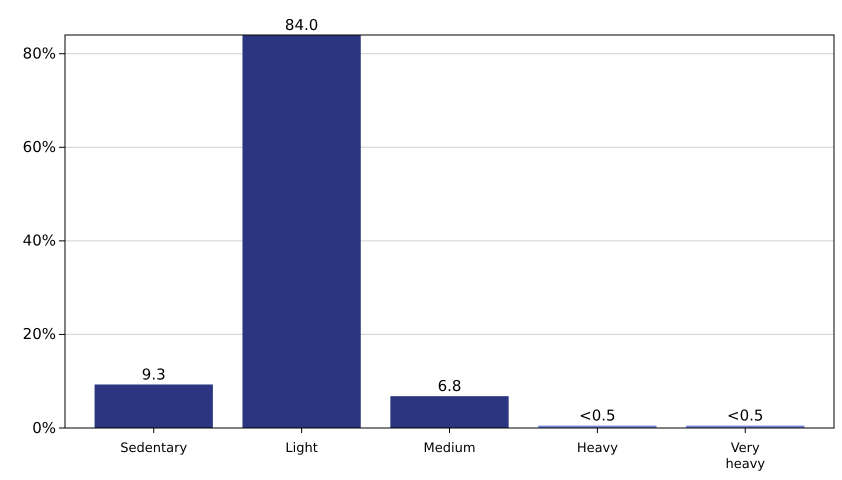 This screenshot has height=480, width=842. I want to click on y-tick-label: 20%, so click(39, 334).